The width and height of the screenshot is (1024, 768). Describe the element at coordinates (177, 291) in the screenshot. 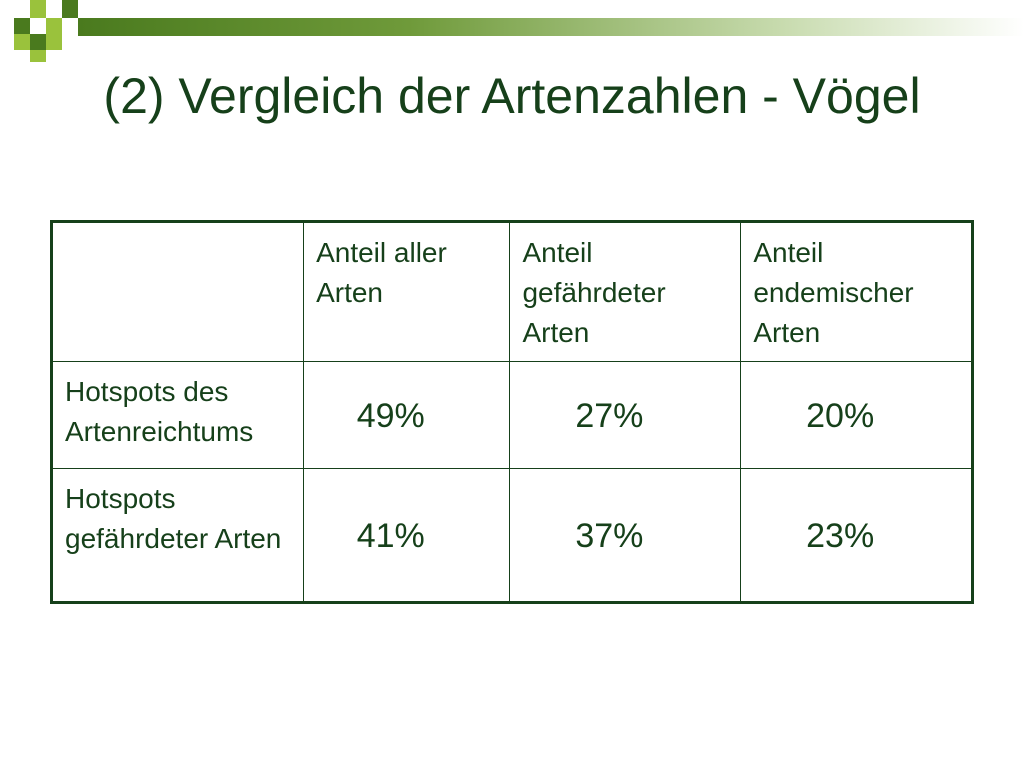

I see `table-header-cell` at that location.